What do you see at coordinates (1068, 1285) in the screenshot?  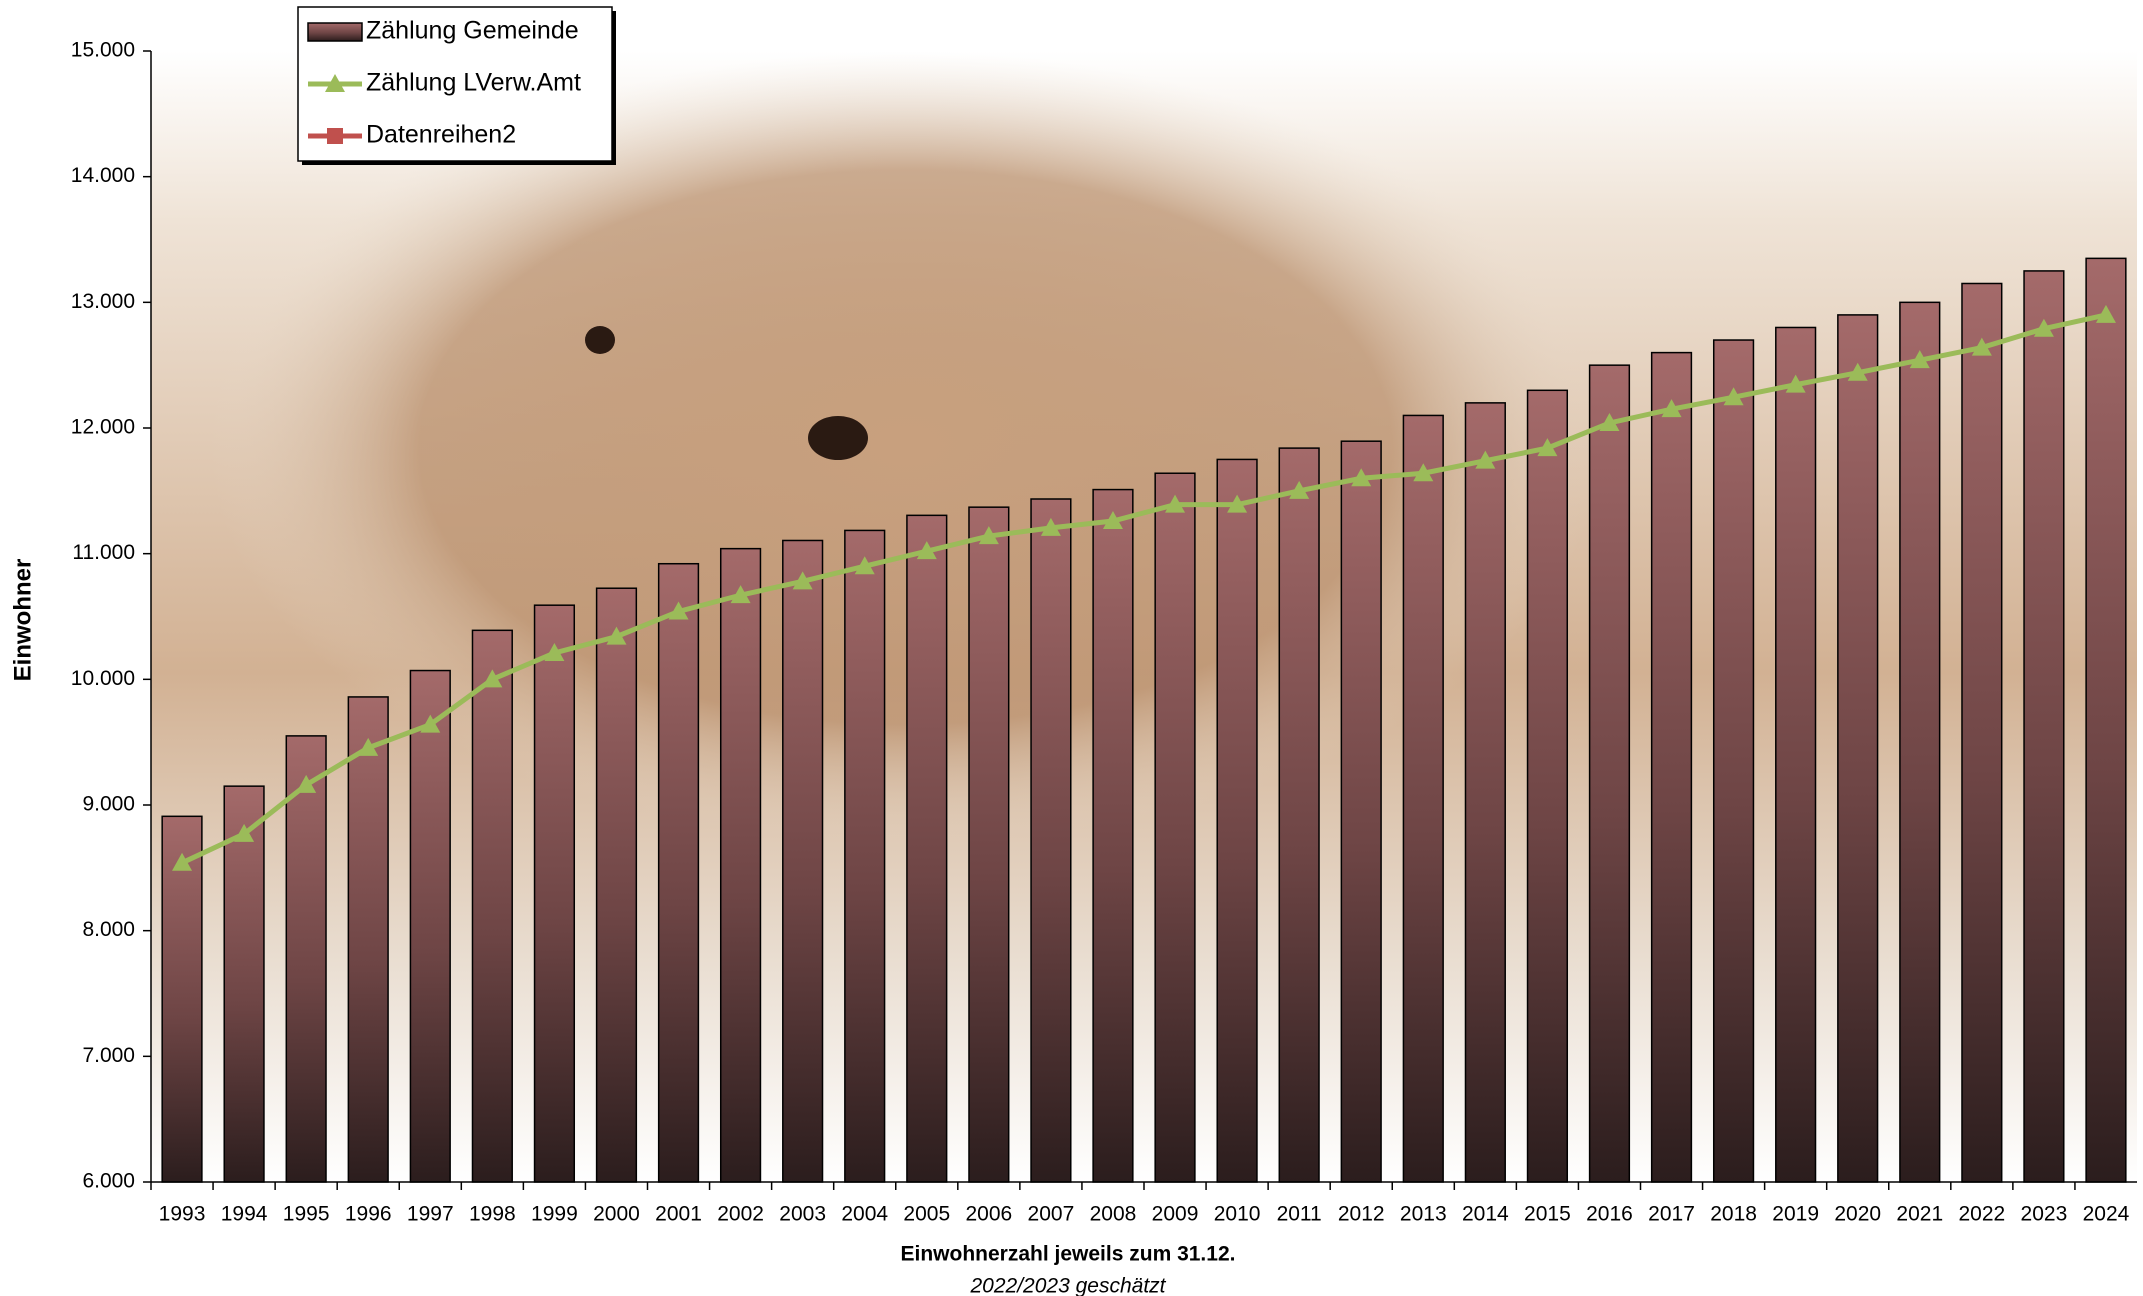 I see `subtitle: 2022/2023 geschätzt` at bounding box center [1068, 1285].